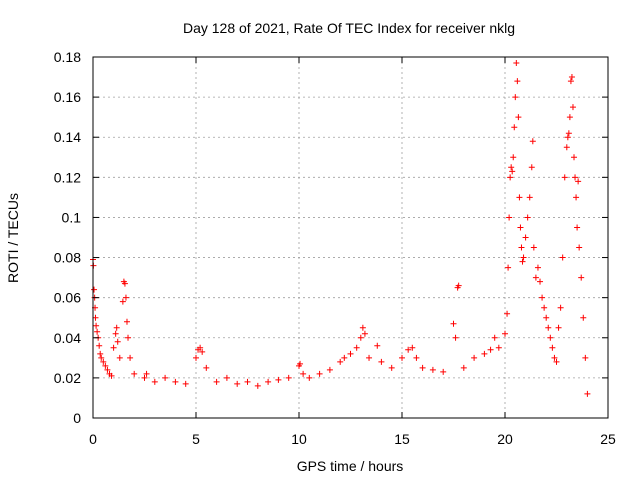  What do you see at coordinates (67, 237) in the screenshot?
I see `y-tick-labels: 0 0.02 0.04 0.06 0.08 0.1 0.12 0.14 0.16 0.18` at bounding box center [67, 237].